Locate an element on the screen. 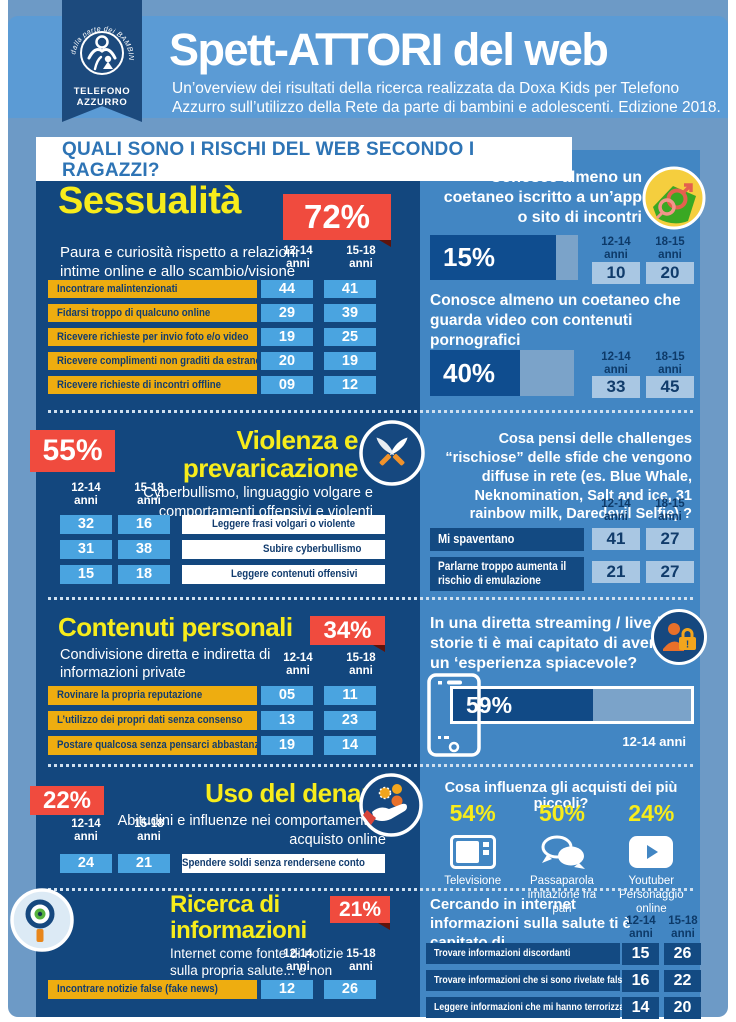 The height and width of the screenshot is (1022, 736). value-15-18: 18 is located at coordinates (144, 574).